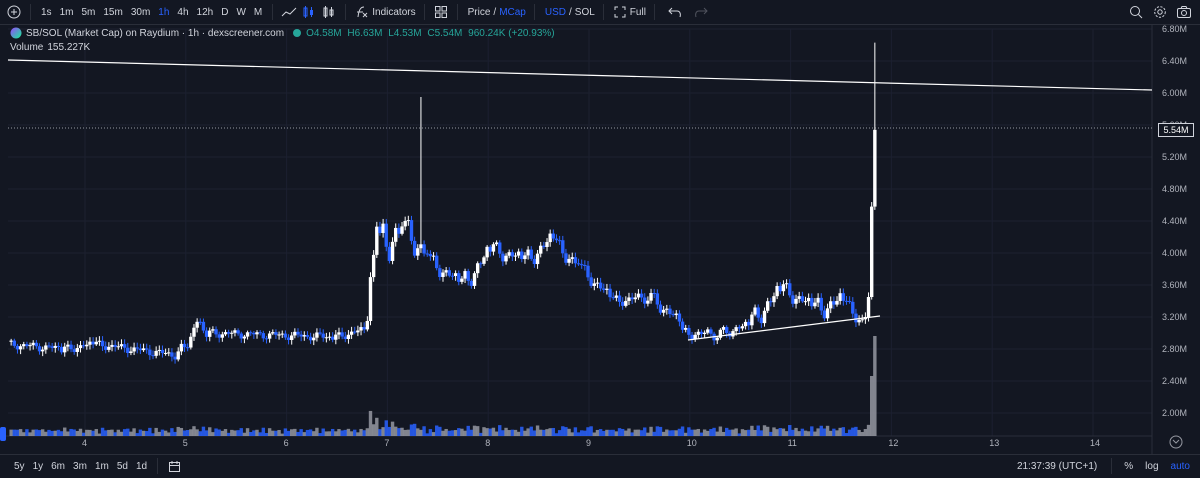 Image resolution: width=1200 pixels, height=478 pixels. Describe the element at coordinates (174, 466) in the screenshot. I see `calendar-icon` at that location.